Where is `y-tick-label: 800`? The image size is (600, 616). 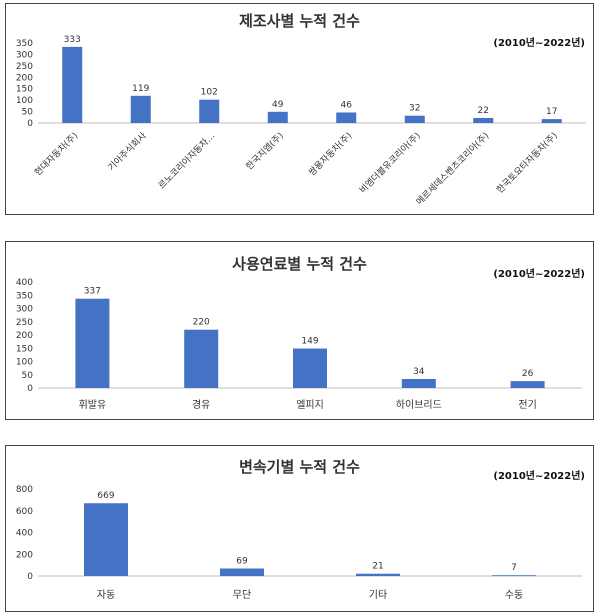 y-tick-label: 800 is located at coordinates (24, 490).